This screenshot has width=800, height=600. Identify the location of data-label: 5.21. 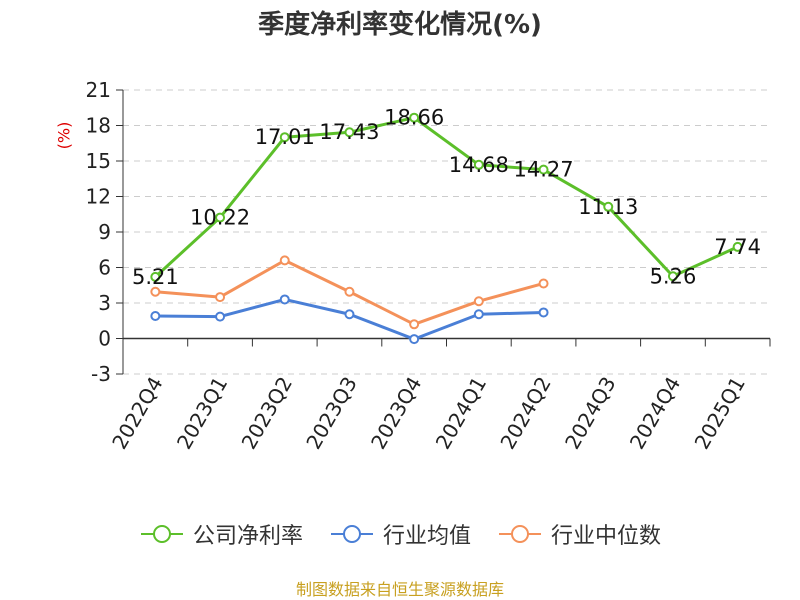
(155, 277).